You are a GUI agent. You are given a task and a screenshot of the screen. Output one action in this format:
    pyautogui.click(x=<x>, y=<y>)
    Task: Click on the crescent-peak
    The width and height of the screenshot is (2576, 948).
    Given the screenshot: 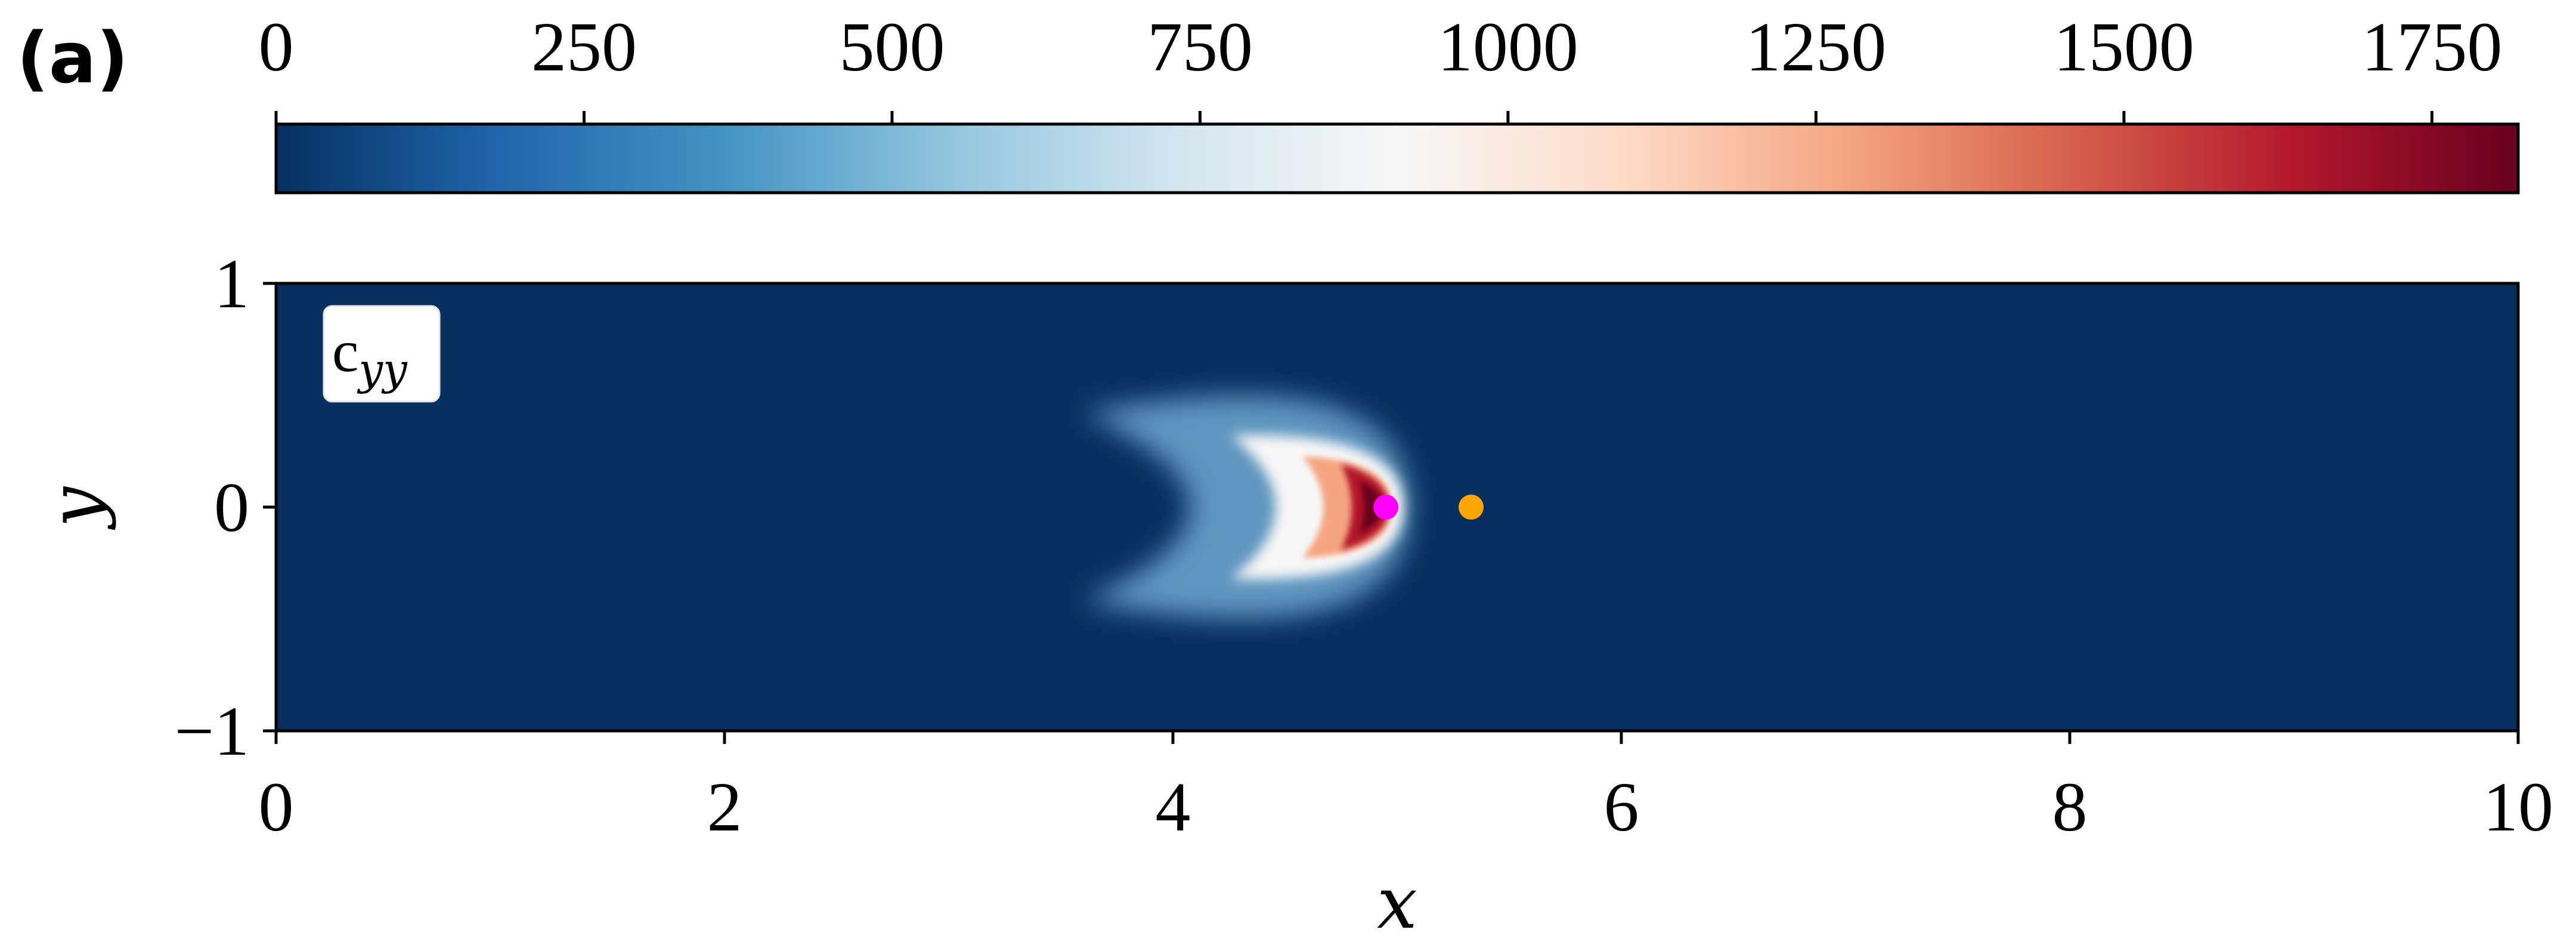 What is the action you would take?
    pyautogui.click(x=1371, y=507)
    